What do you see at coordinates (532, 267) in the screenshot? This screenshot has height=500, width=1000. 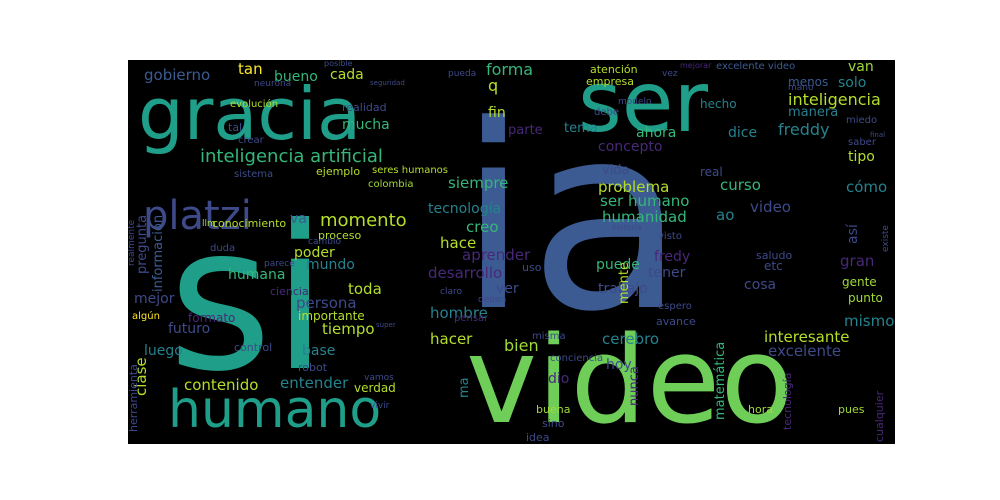 I see `word-uso: uso` at bounding box center [532, 267].